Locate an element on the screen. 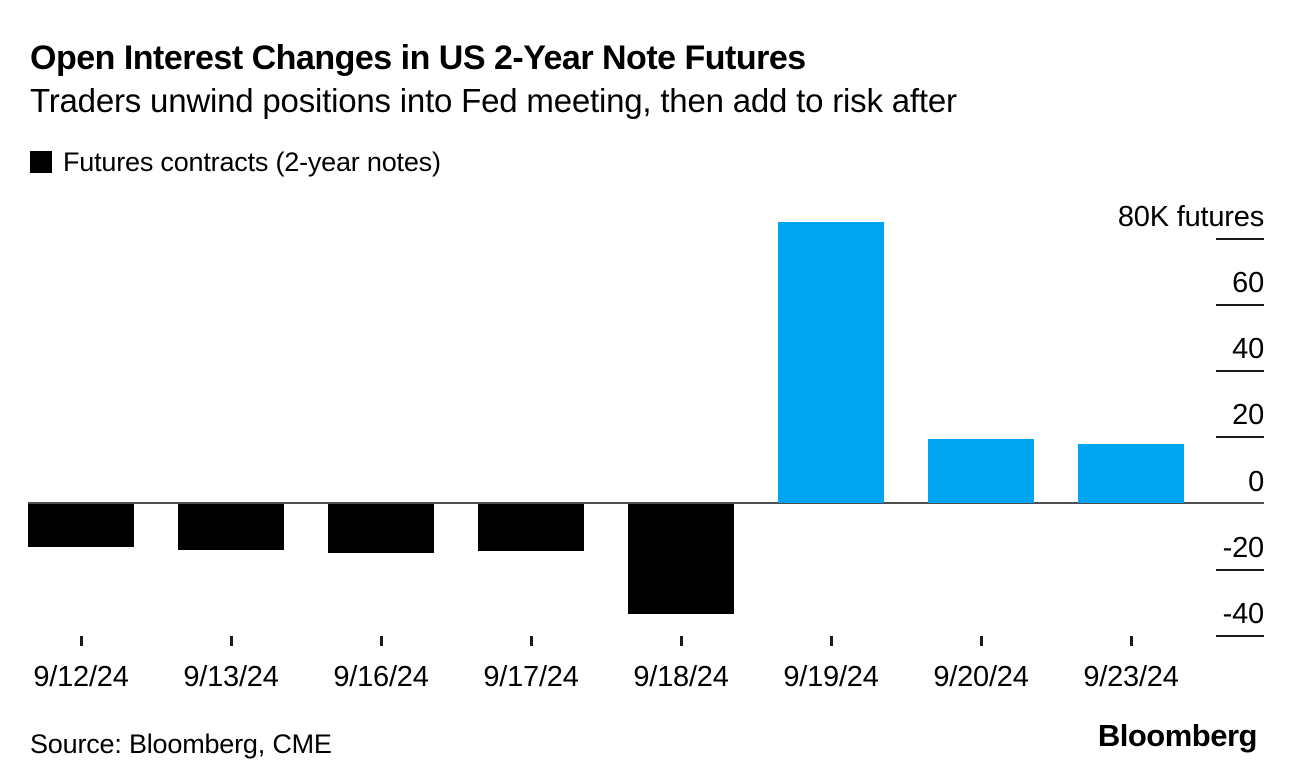  legend-label: Futures contracts (2-year notes) is located at coordinates (252, 162).